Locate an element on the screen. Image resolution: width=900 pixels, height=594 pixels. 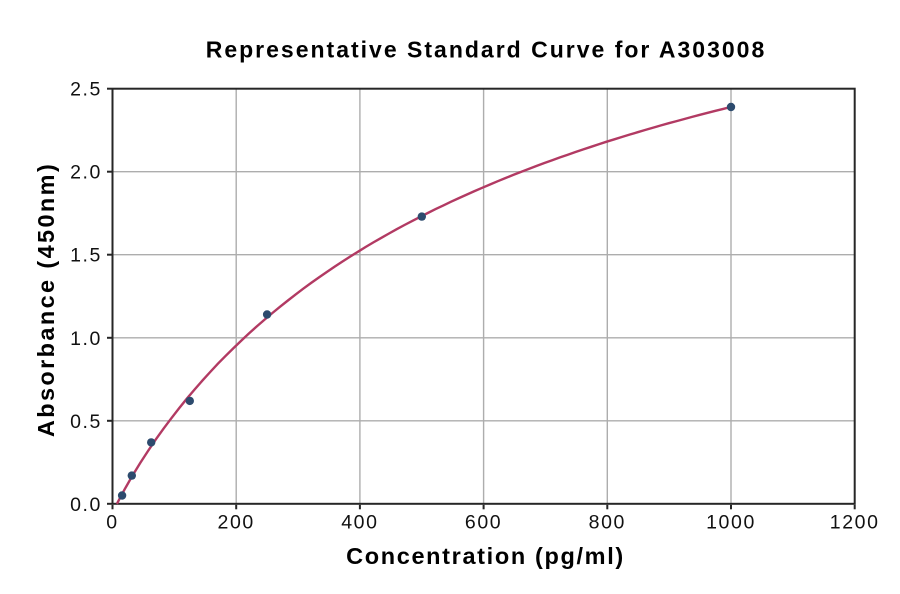
svg-text: 400 is located at coordinates (359, 523).